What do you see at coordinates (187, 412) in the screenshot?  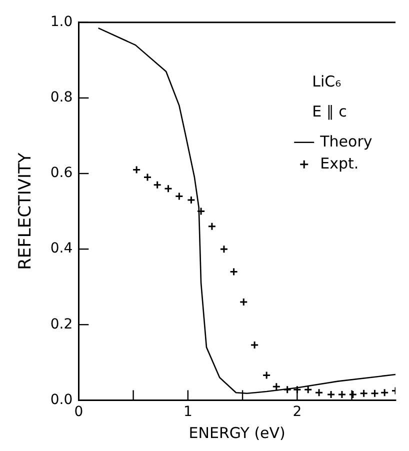 I see `x-tick-label: 1` at bounding box center [187, 412].